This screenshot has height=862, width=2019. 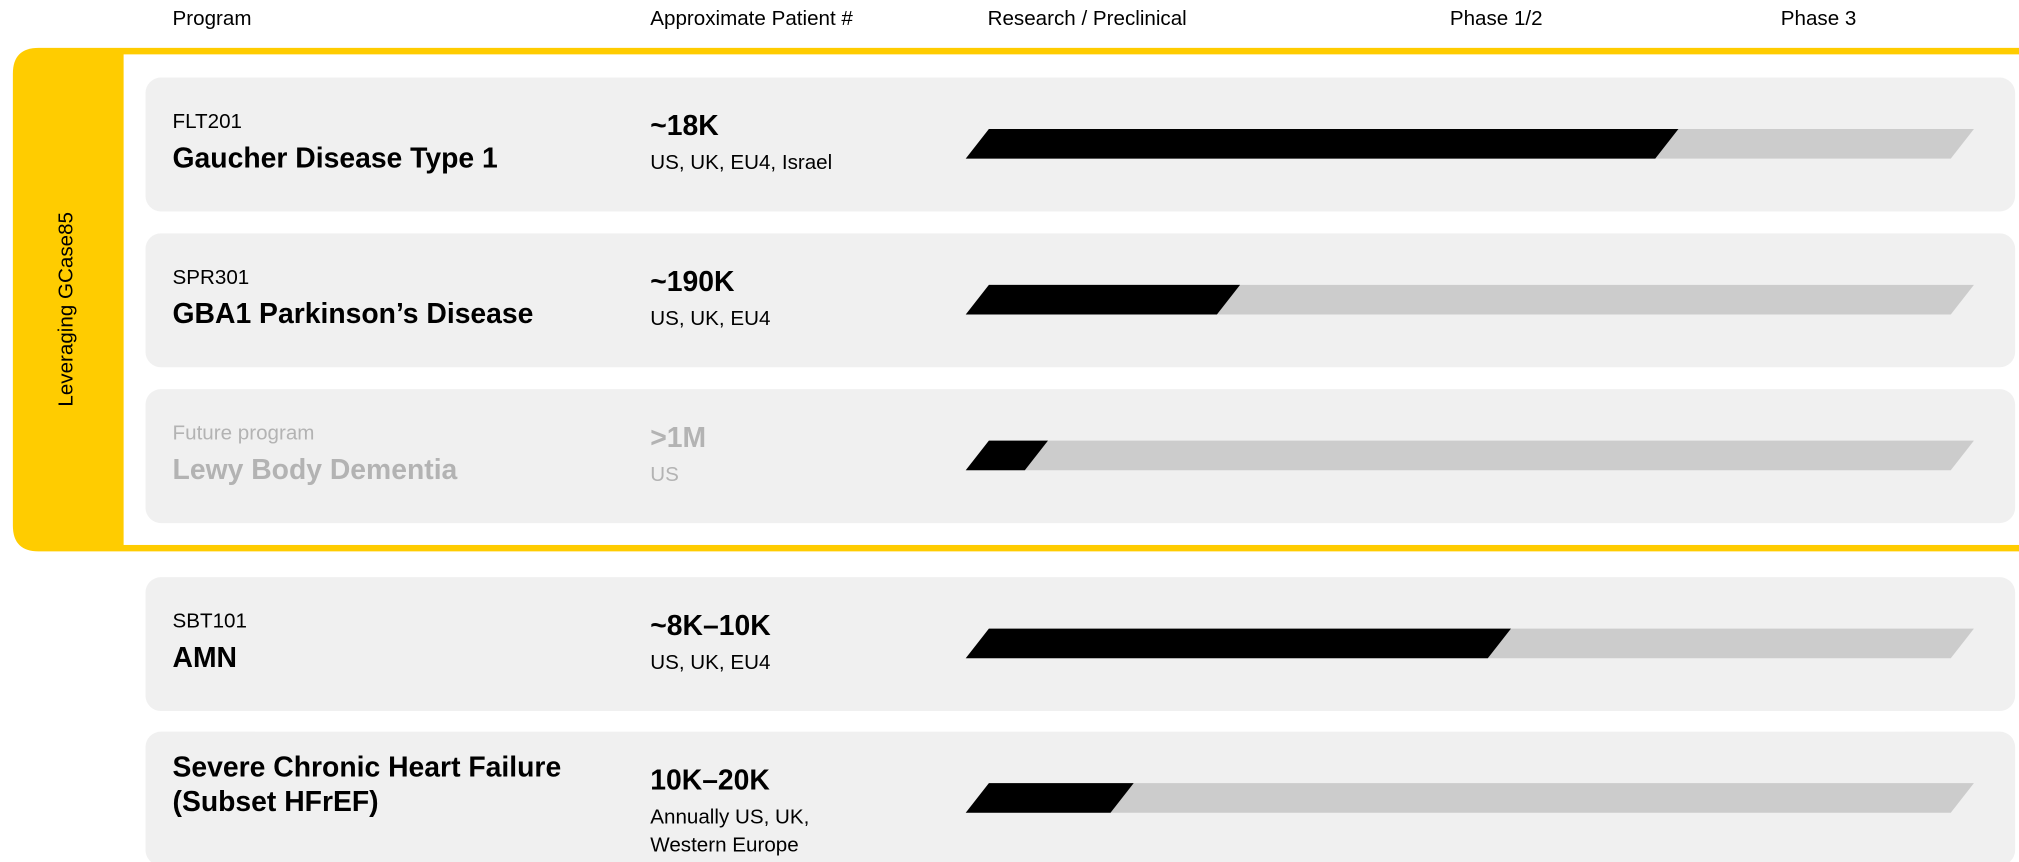 I want to click on header-label: Program, so click(x=212, y=18).